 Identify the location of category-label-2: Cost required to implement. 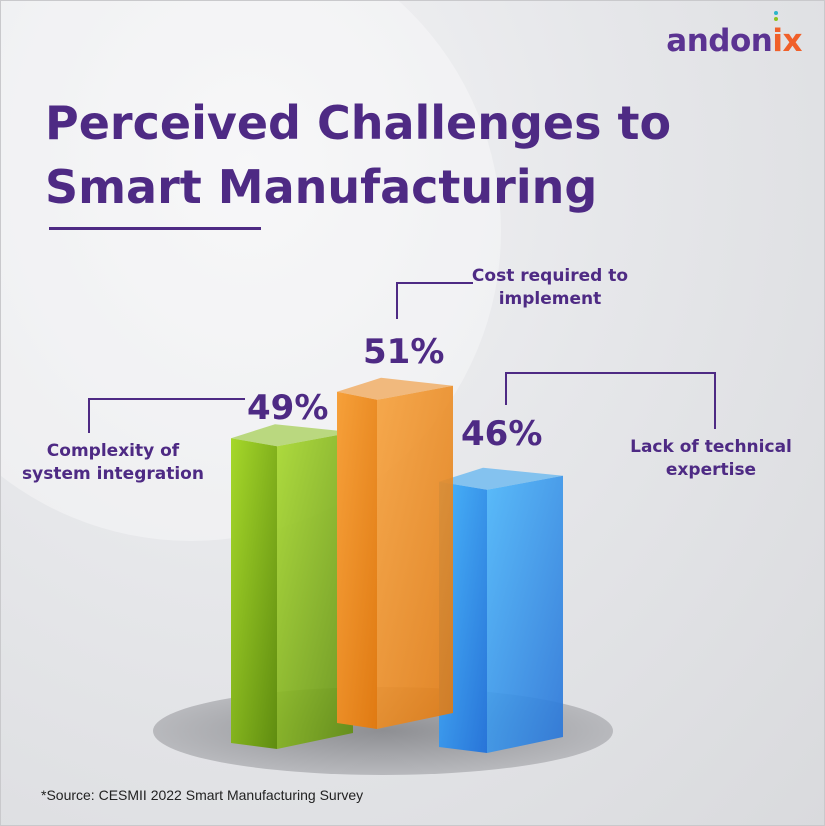
(550, 287).